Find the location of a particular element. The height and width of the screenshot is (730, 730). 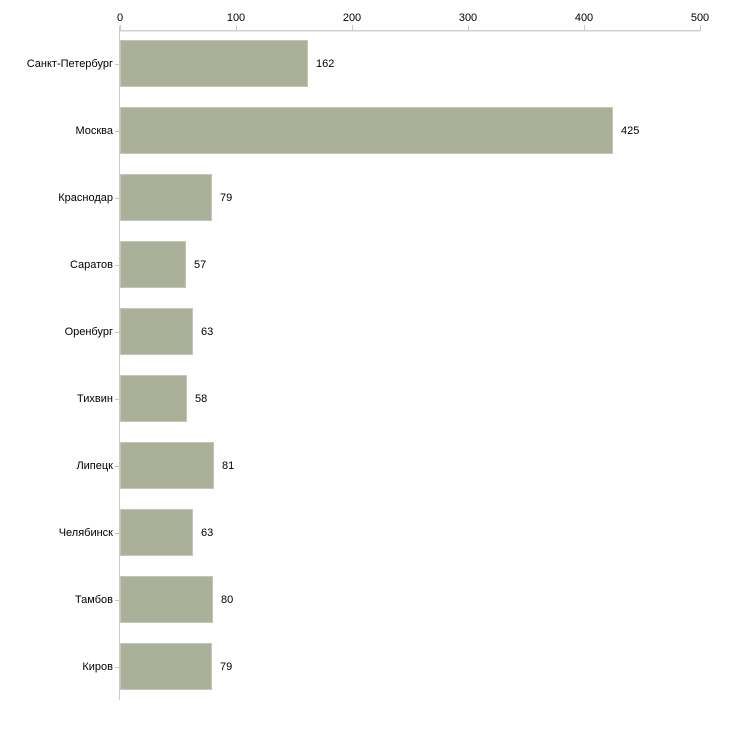

category-label: Краснодар is located at coordinates (85, 197).